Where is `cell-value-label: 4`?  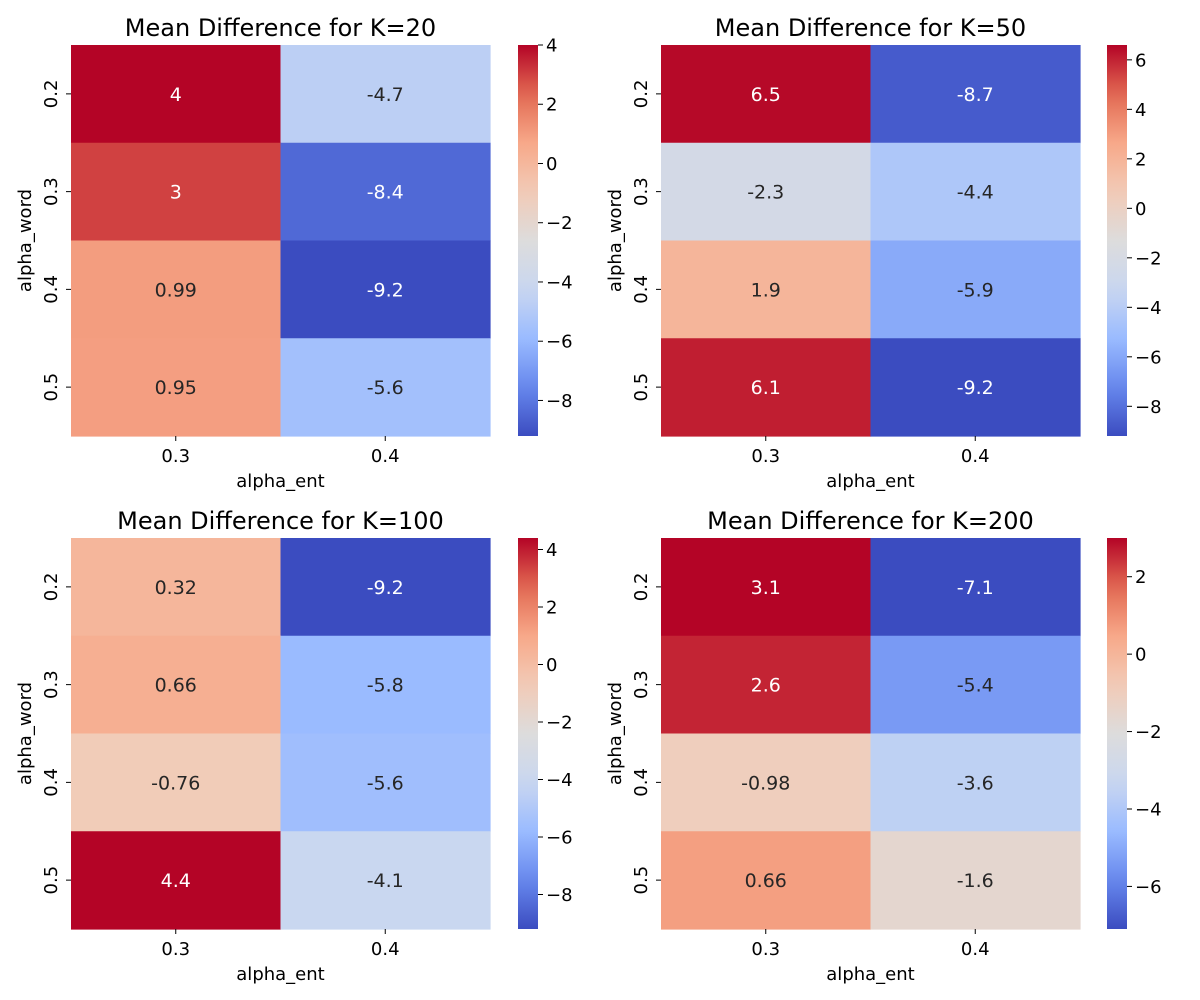 cell-value-label: 4 is located at coordinates (176, 95).